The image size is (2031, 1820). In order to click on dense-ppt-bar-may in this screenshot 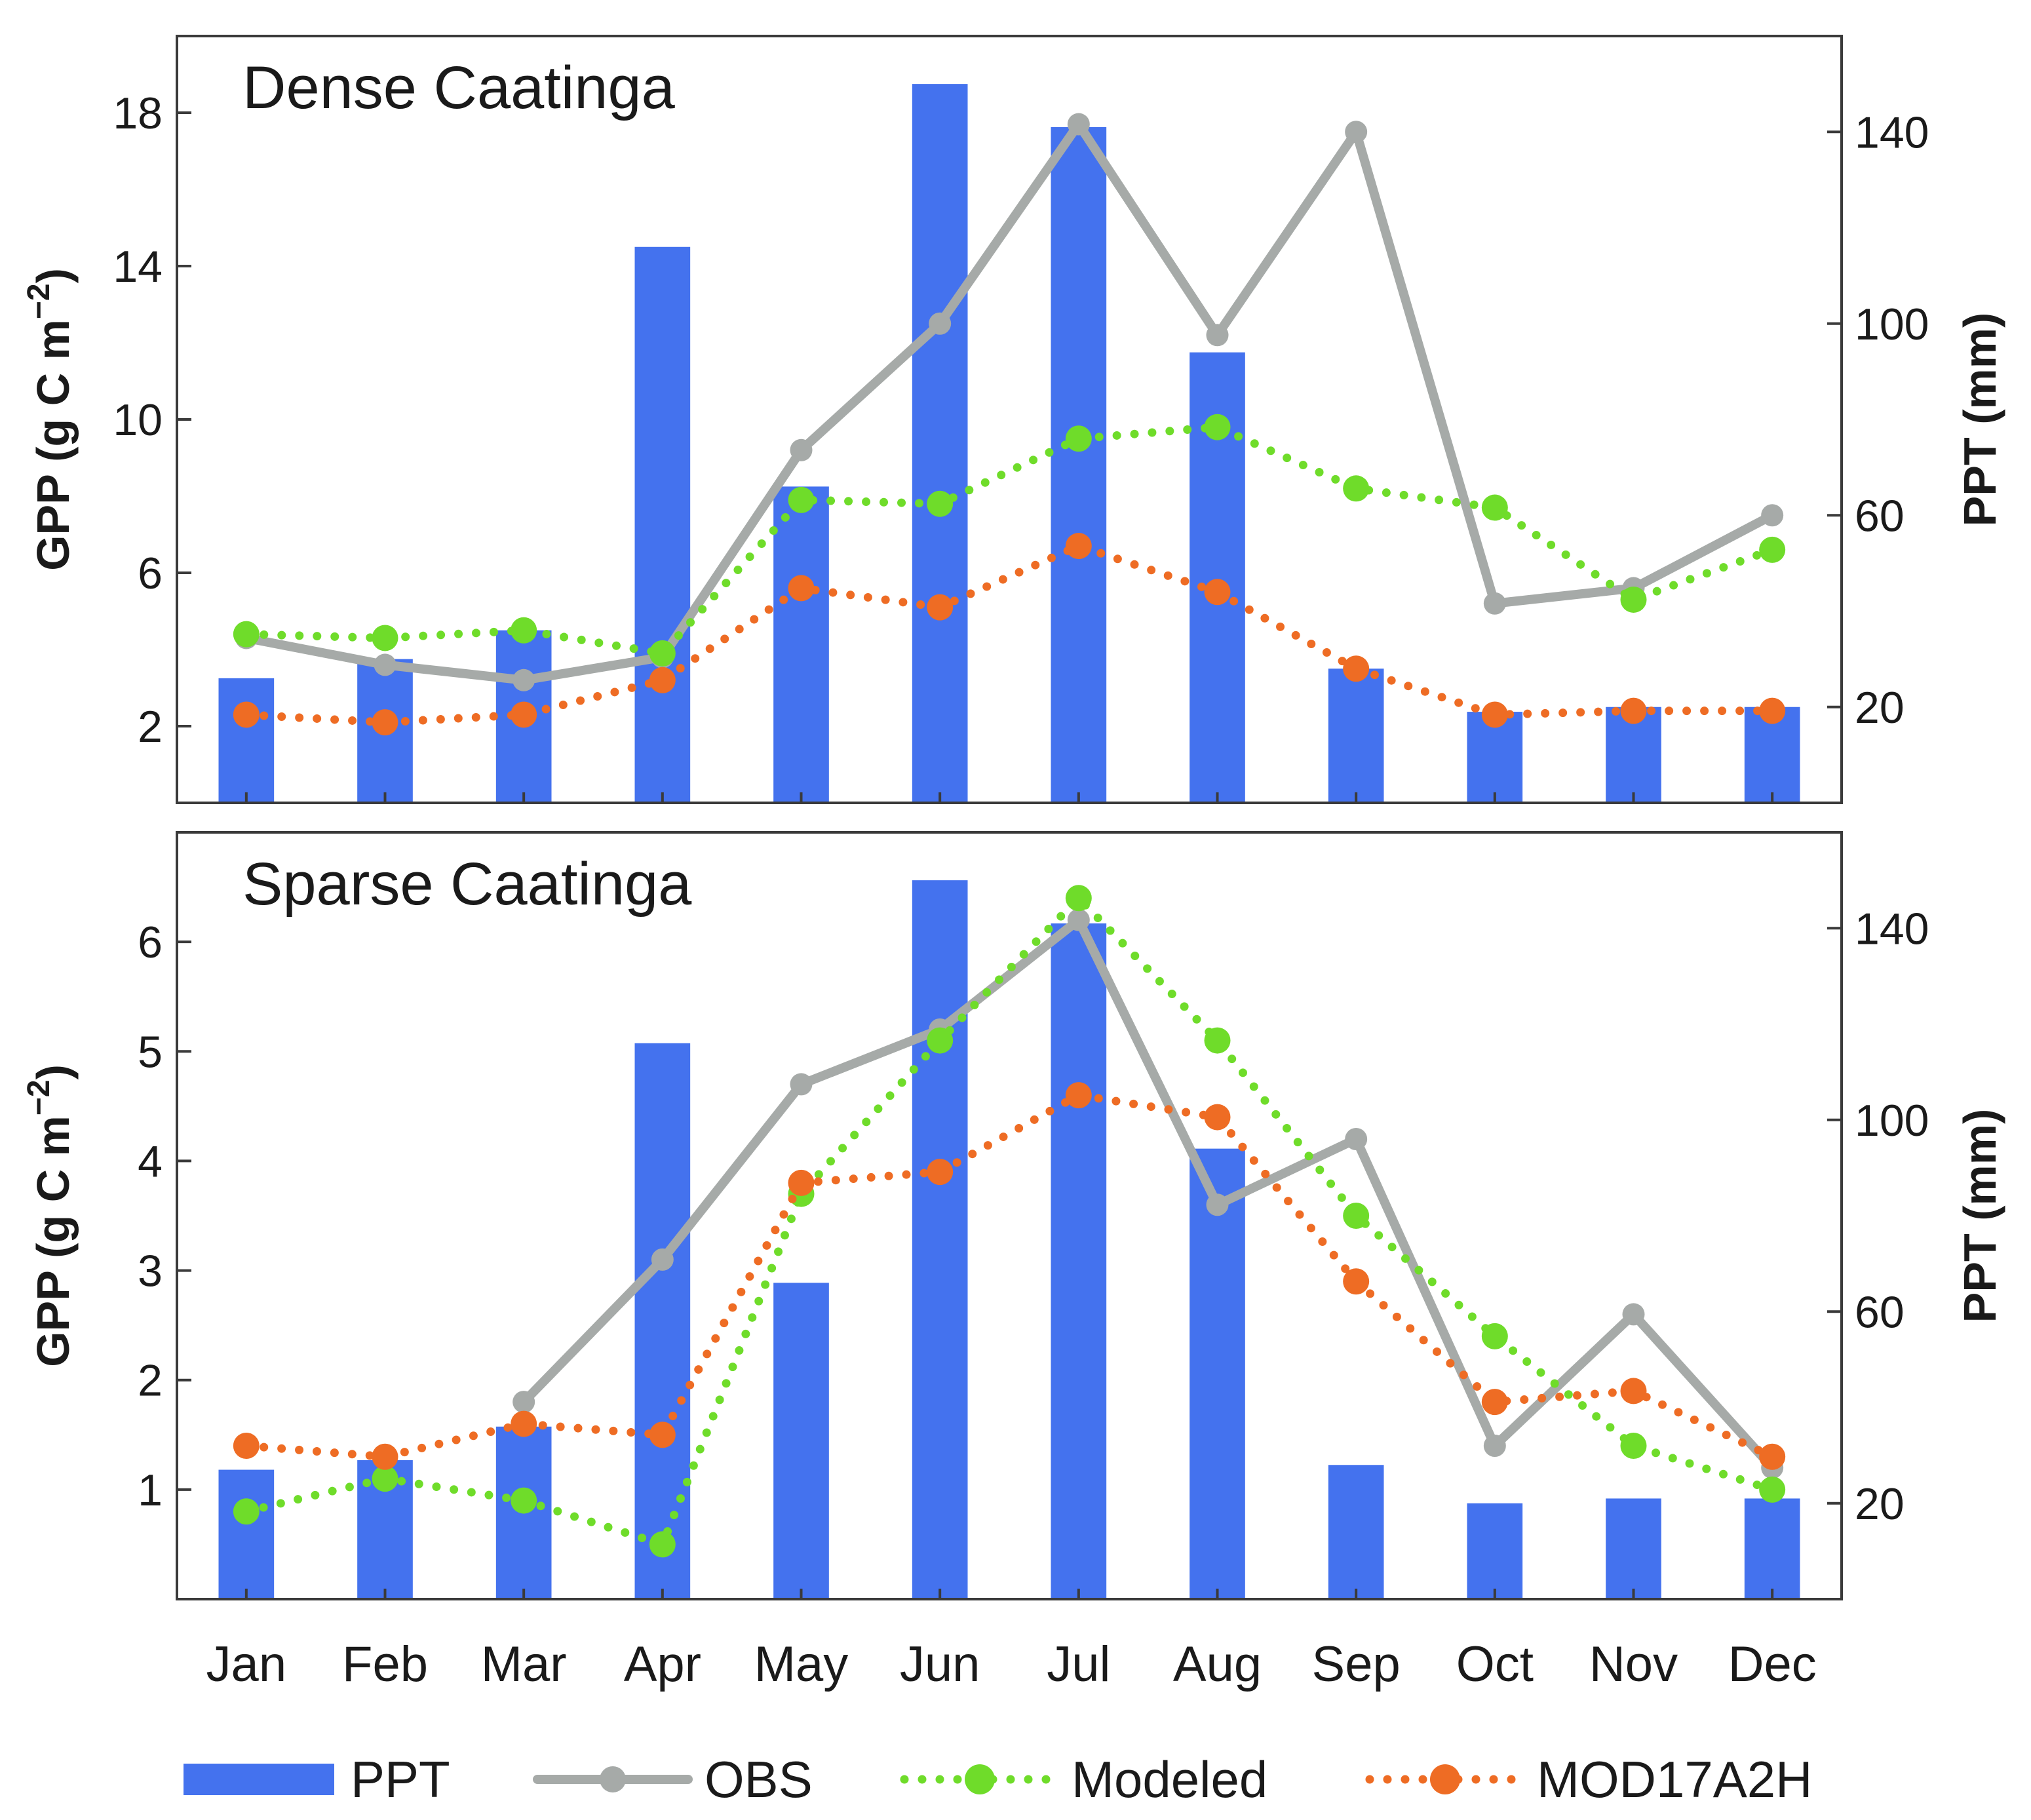, I will do `click(801, 644)`.